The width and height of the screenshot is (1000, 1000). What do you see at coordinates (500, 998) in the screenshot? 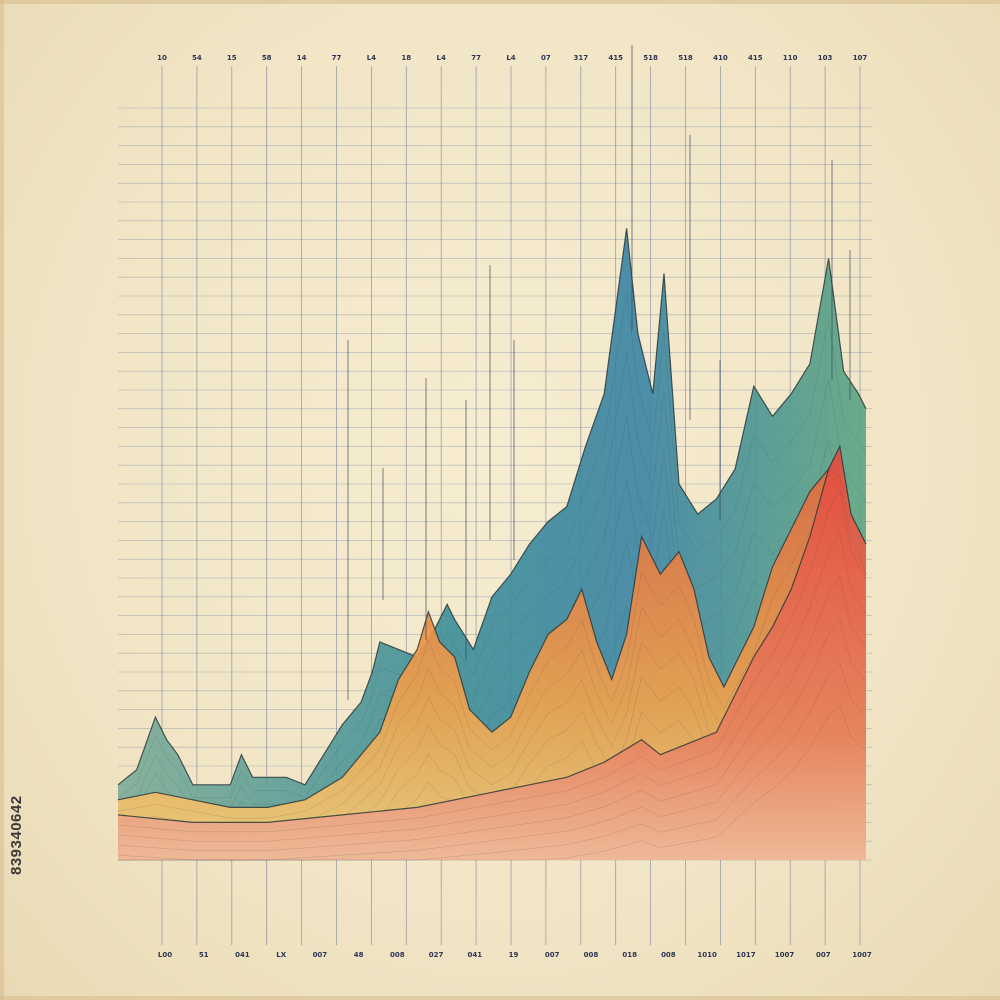
I see `paper-edge-bottom` at bounding box center [500, 998].